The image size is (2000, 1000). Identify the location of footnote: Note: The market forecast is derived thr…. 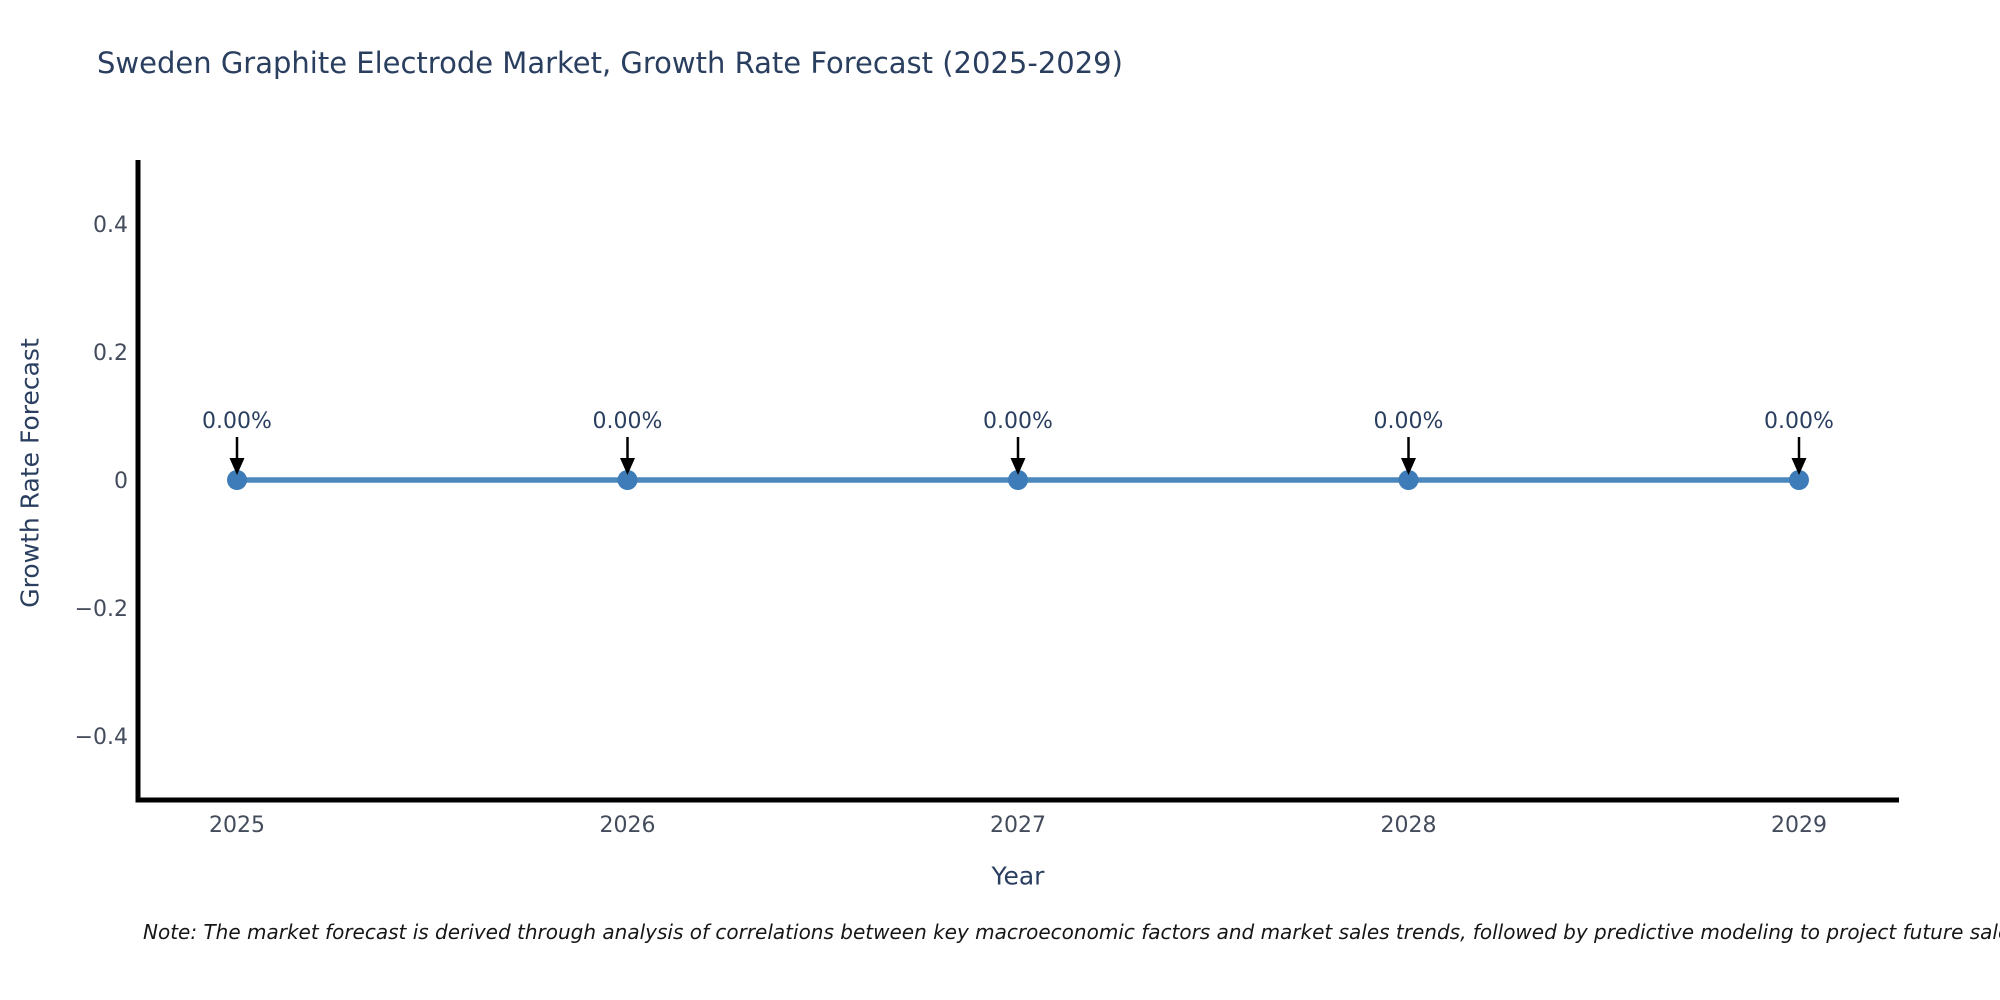
(1071, 932).